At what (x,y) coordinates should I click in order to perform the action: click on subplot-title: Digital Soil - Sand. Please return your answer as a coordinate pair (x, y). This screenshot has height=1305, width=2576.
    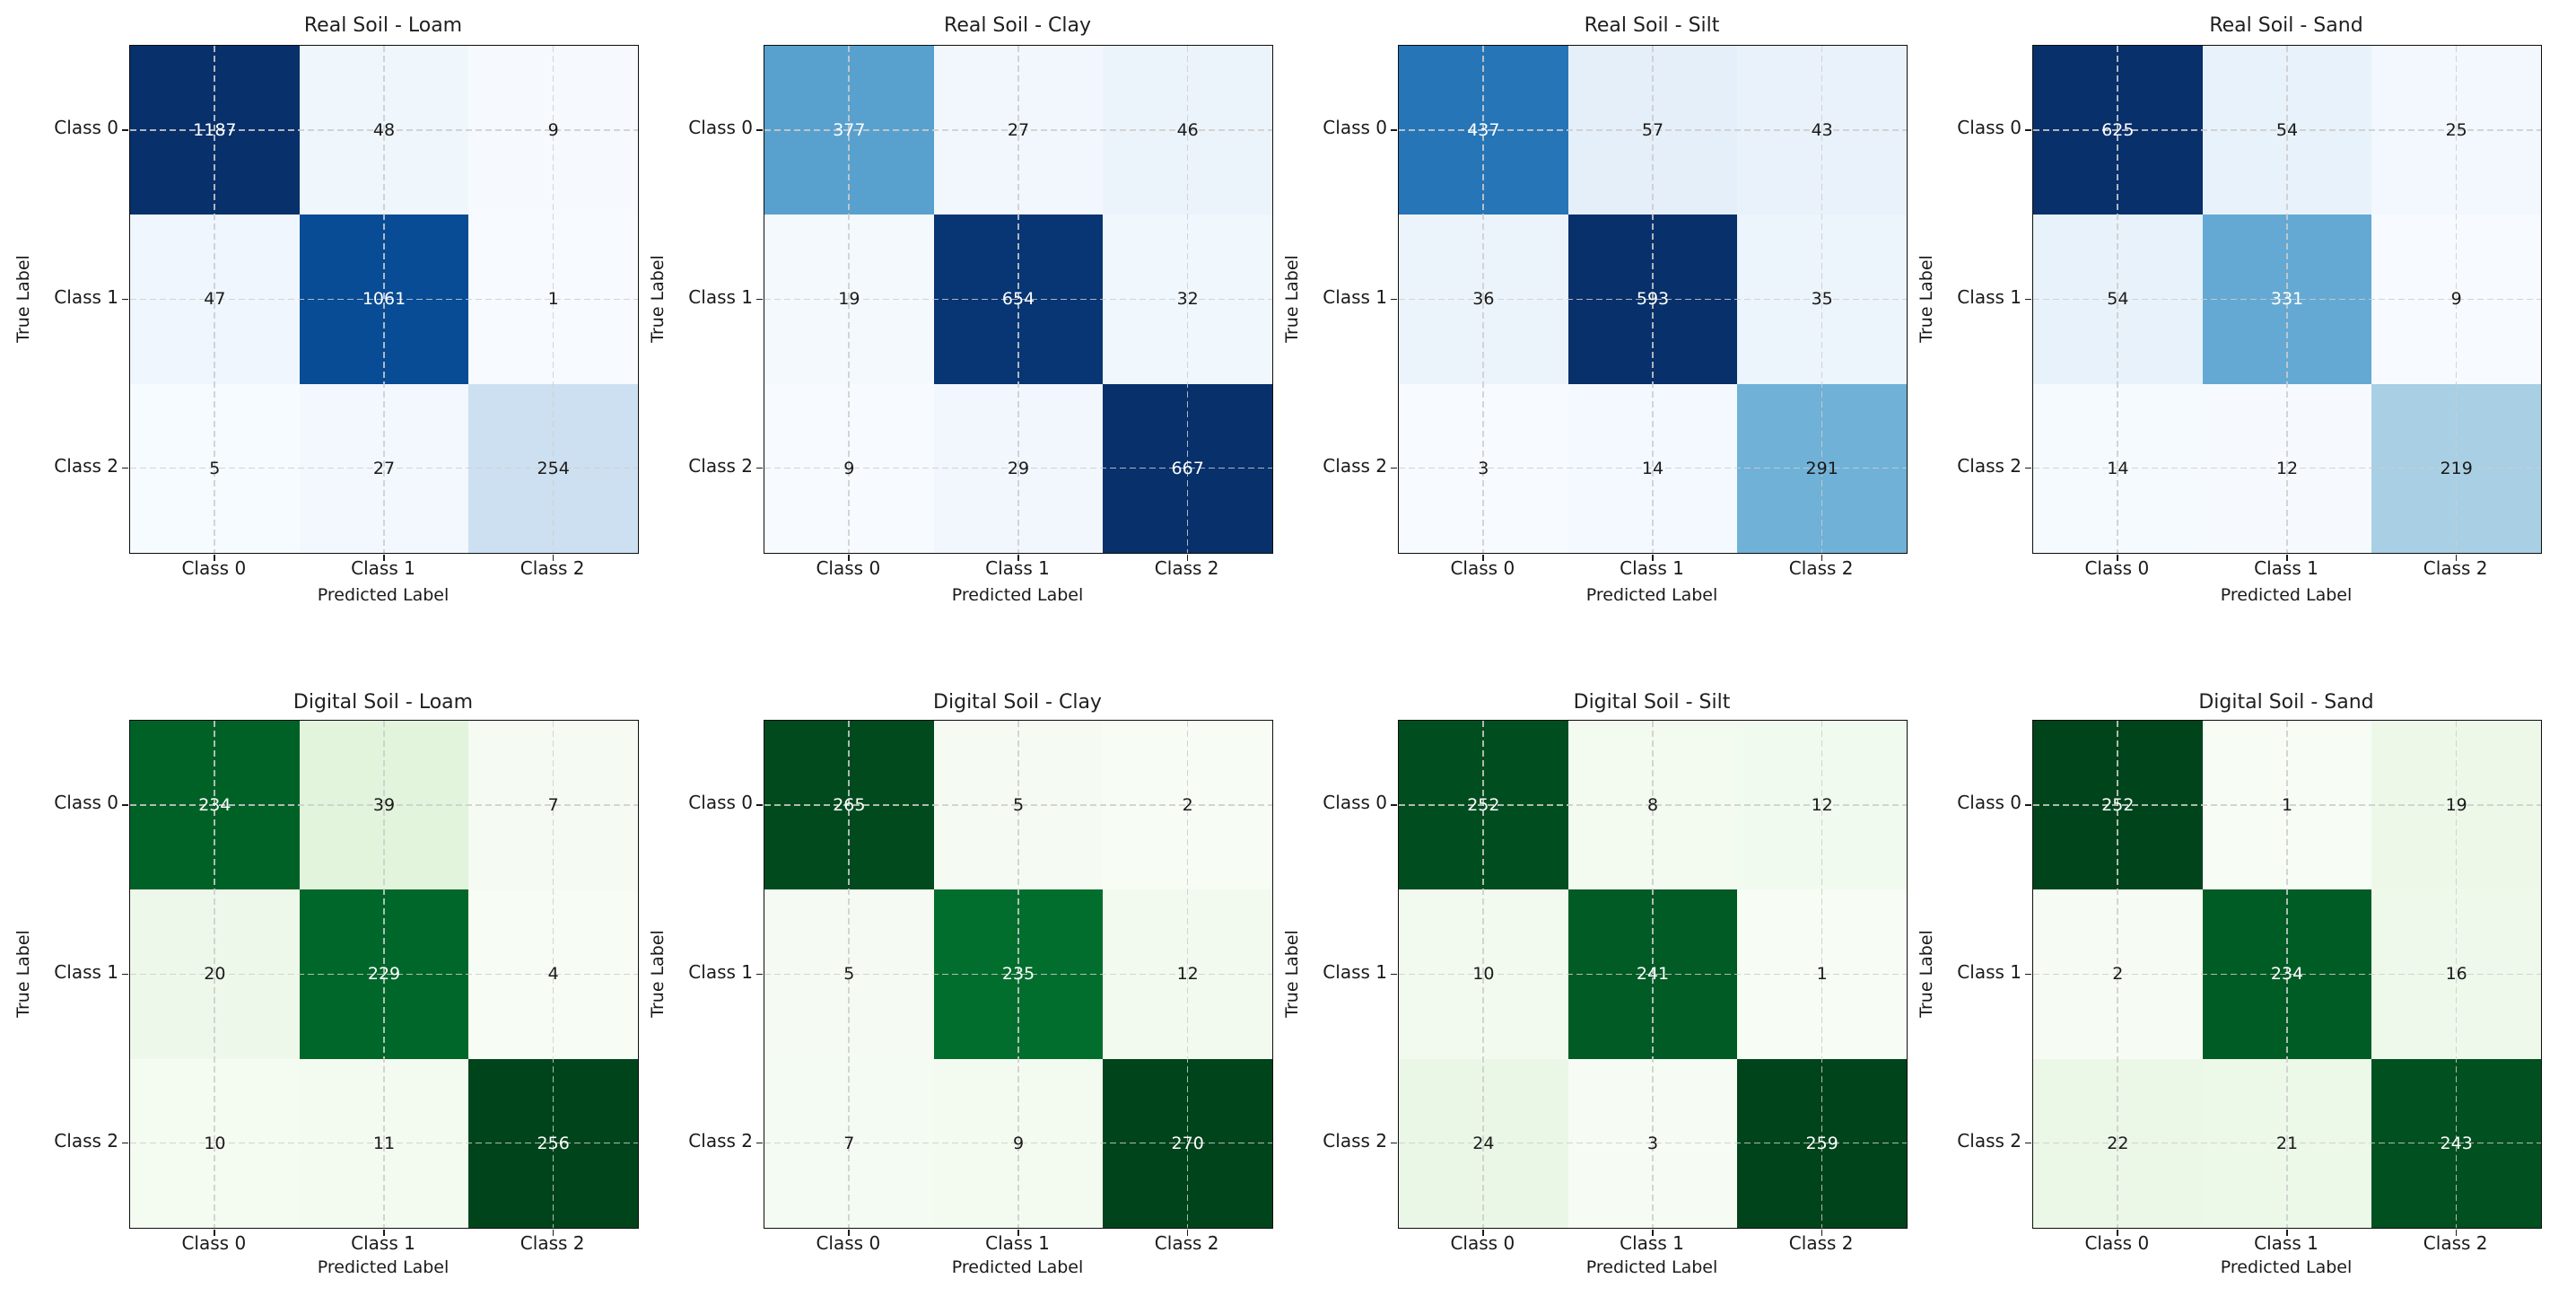
    Looking at the image, I should click on (2286, 702).